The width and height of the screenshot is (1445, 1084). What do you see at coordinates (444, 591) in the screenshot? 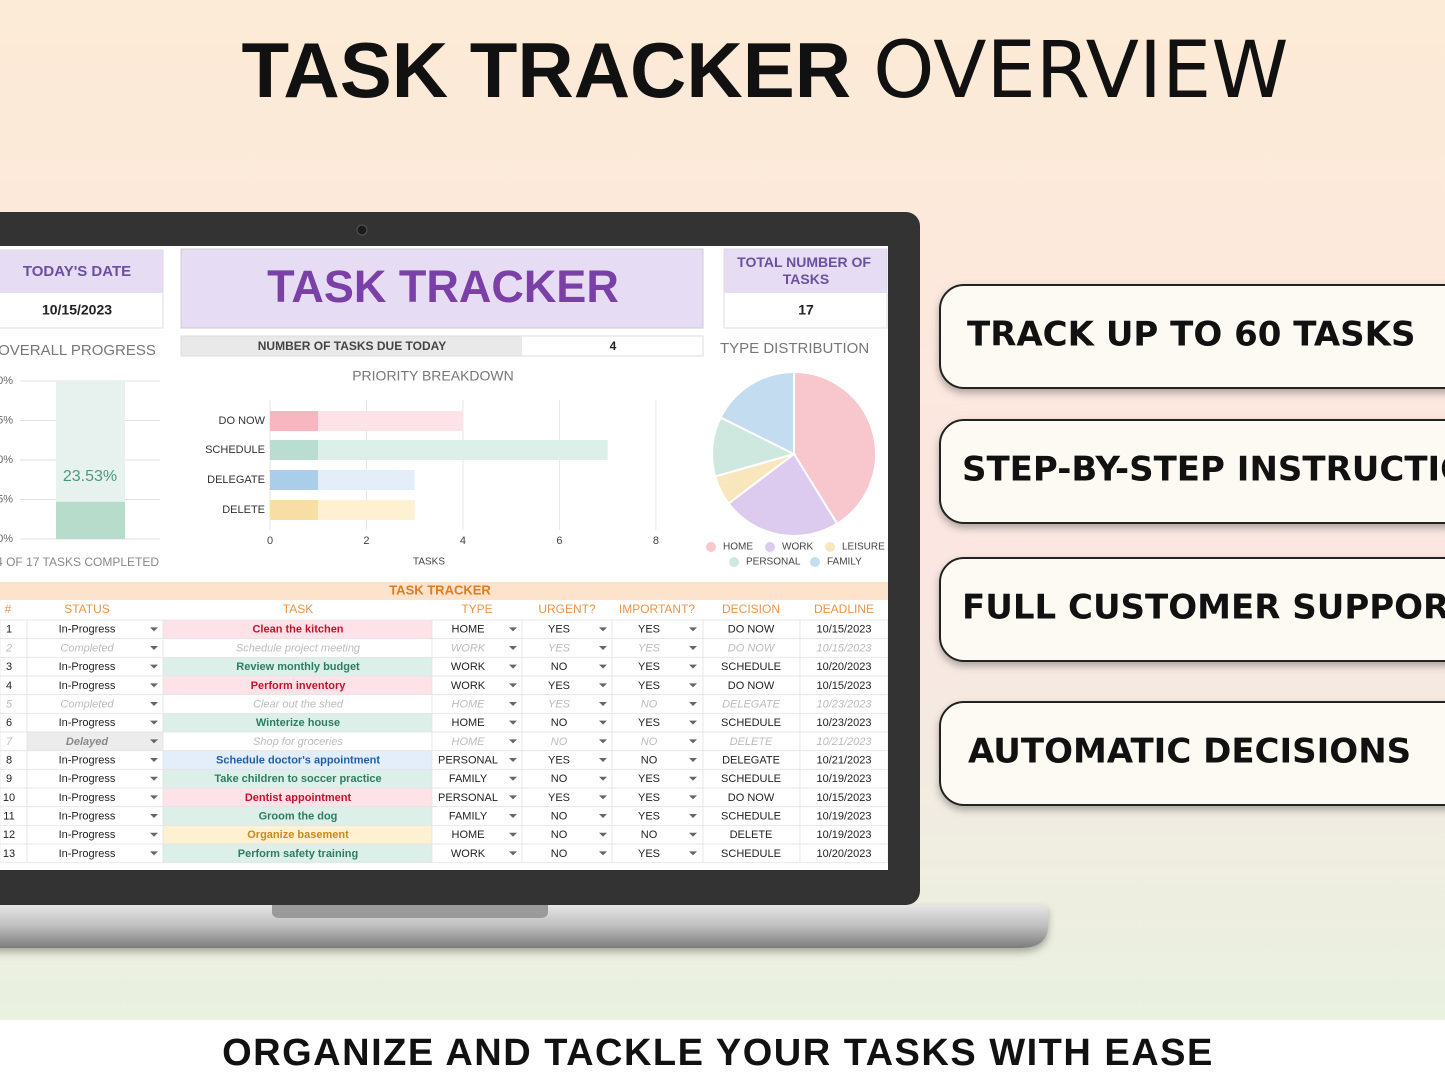
I see `table-title-band` at bounding box center [444, 591].